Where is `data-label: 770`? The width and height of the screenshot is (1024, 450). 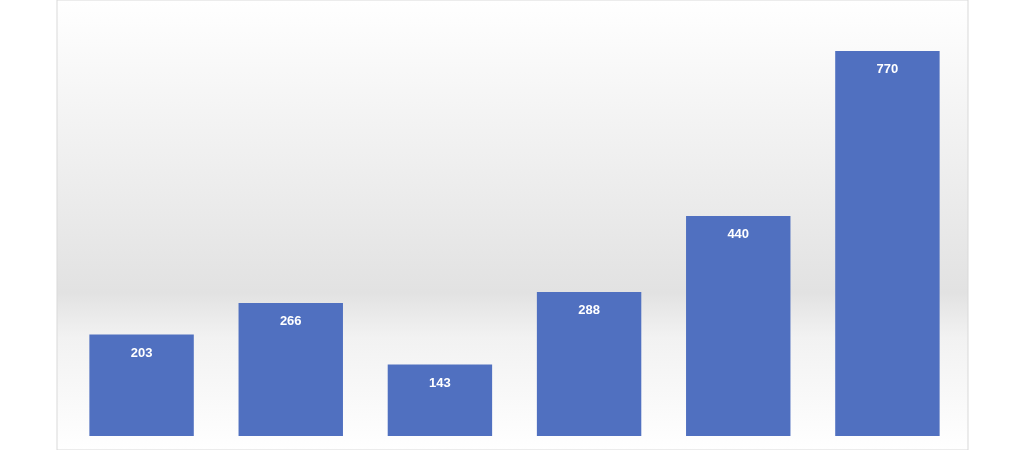 data-label: 770 is located at coordinates (887, 68).